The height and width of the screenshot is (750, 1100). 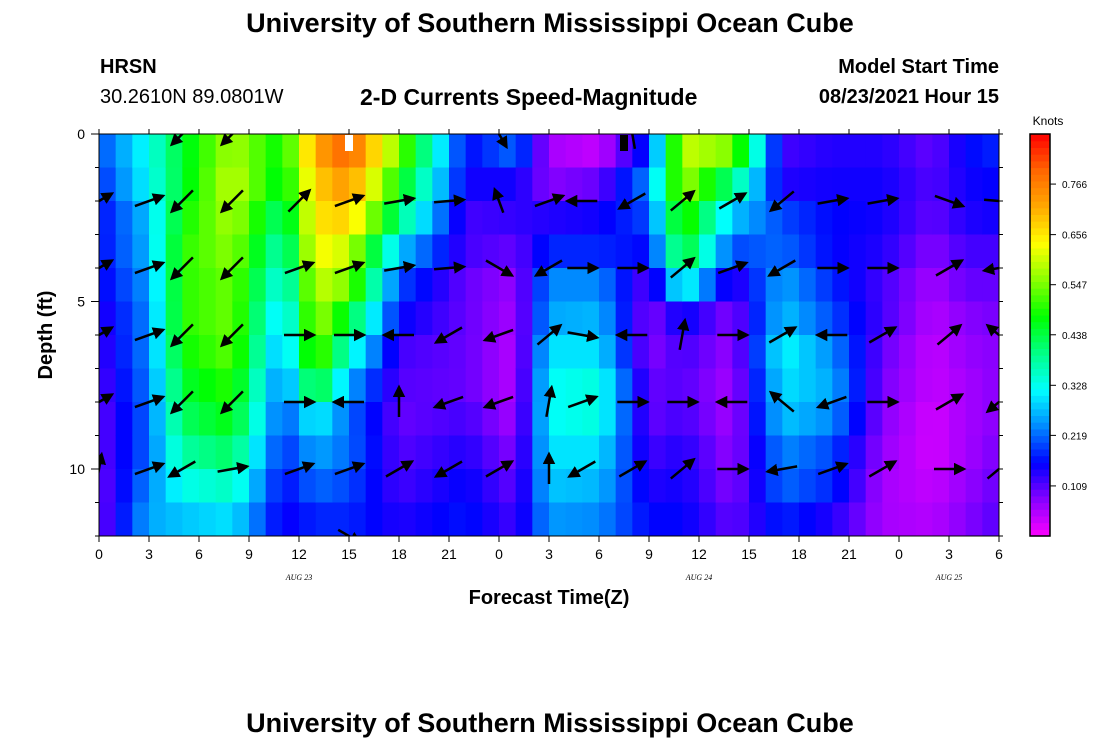 I want to click on colorbar-tick-label: 0.328, so click(x=1074, y=386).